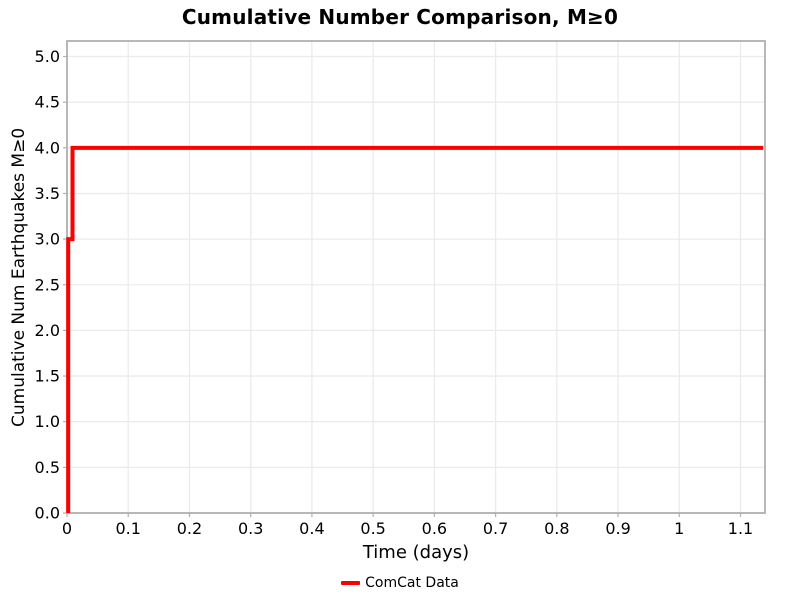  I want to click on x-tick-label: 0.6, so click(434, 528).